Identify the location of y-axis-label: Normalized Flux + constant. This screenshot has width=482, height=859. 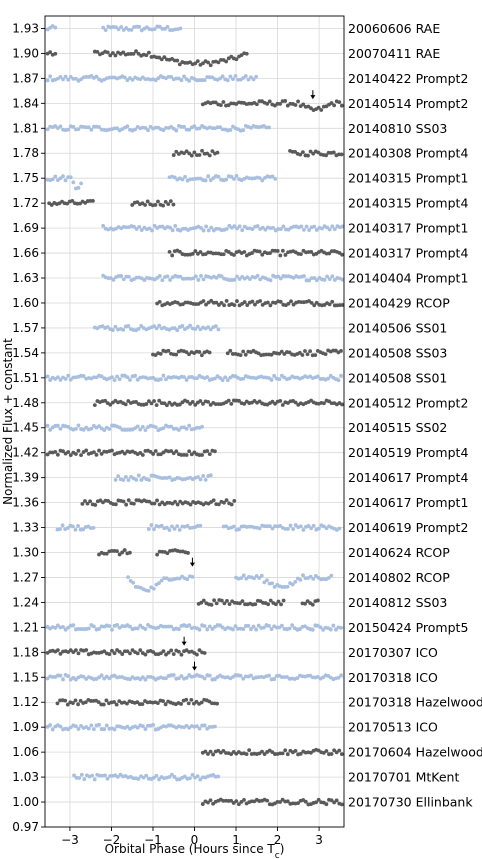
(8, 421).